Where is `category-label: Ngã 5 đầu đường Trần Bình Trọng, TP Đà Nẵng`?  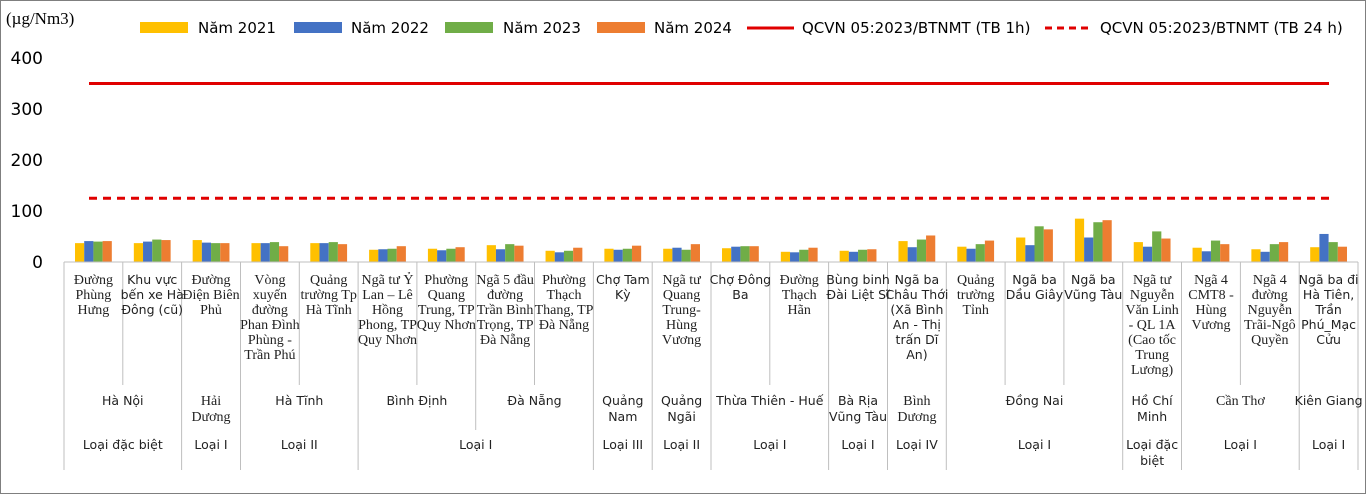 category-label: Ngã 5 đầu đường Trần Bình Trọng, TP Đà Nẵng is located at coordinates (505, 310).